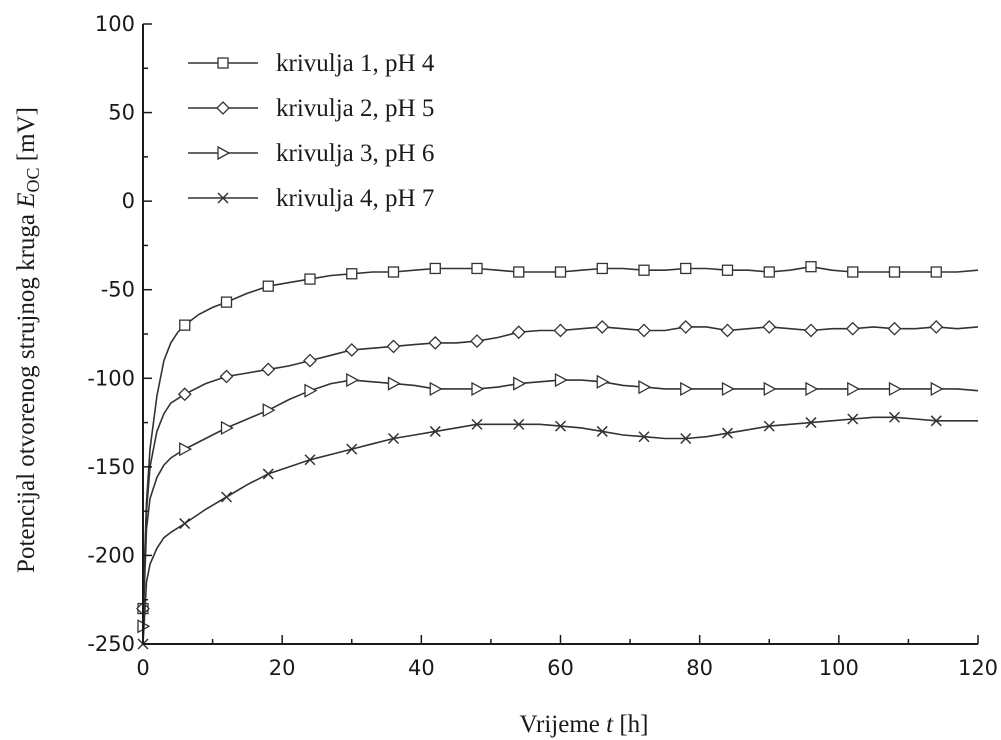 The height and width of the screenshot is (740, 1001). I want to click on y-tick-label: -150, so click(111, 467).